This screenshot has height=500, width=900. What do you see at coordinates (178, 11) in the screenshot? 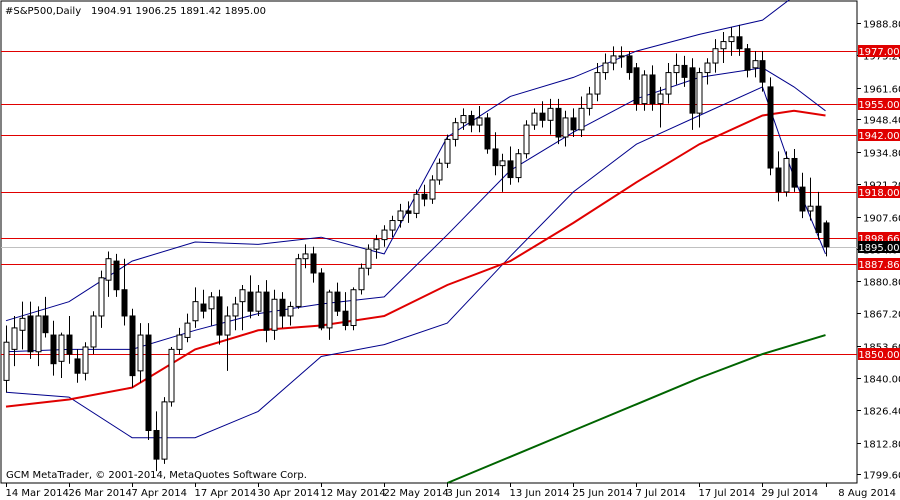
I see `chart-ohlc: 1904.91 1906.25 1891.42 1895.00` at bounding box center [178, 11].